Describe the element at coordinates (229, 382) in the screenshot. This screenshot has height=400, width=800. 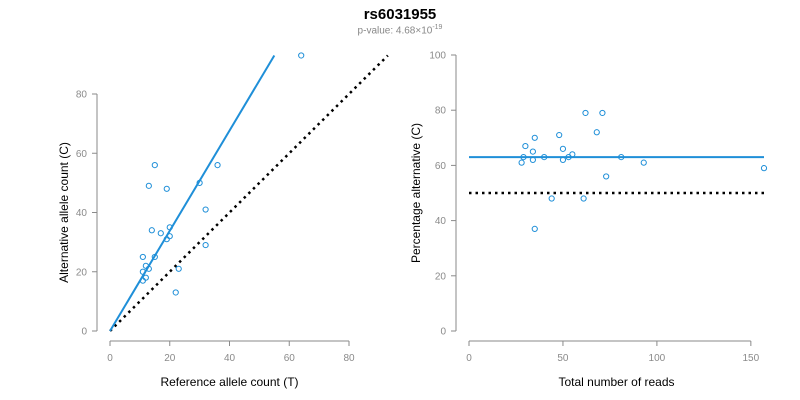
I see `x-axis-title: Reference allele count (T)` at that location.